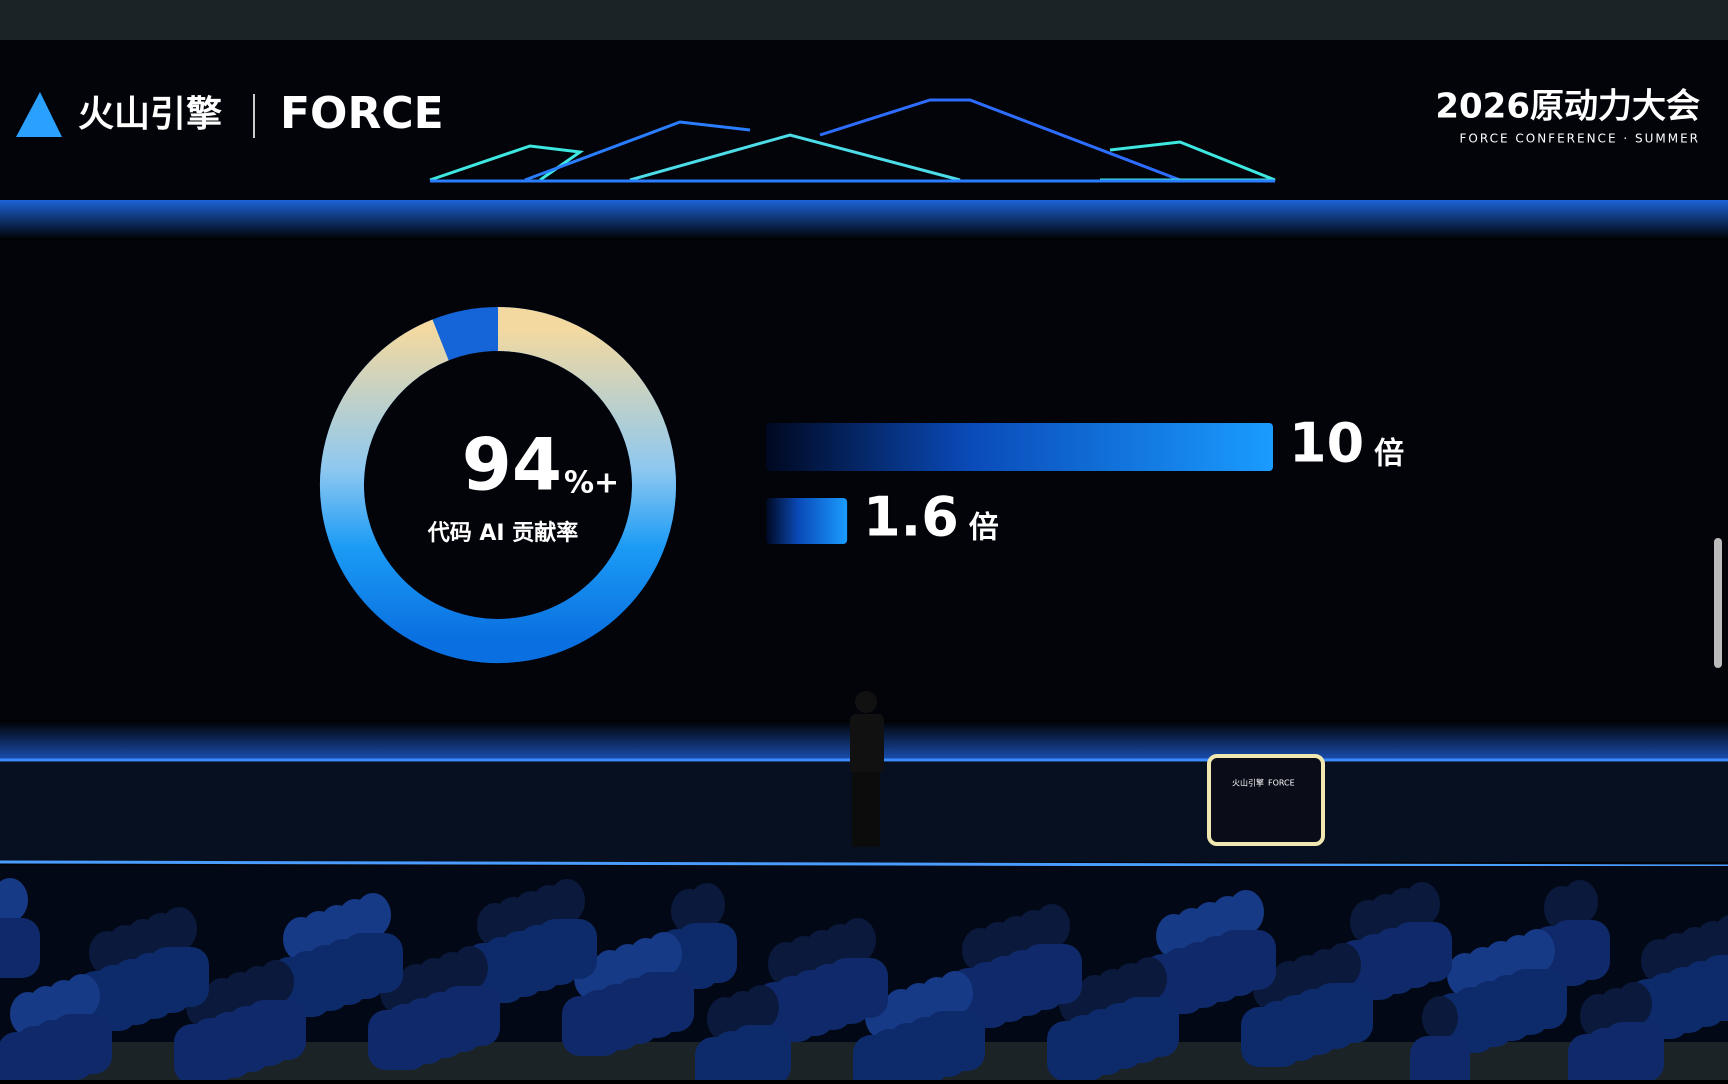 The height and width of the screenshot is (1084, 1728). Describe the element at coordinates (1266, 800) in the screenshot. I see `podium` at that location.